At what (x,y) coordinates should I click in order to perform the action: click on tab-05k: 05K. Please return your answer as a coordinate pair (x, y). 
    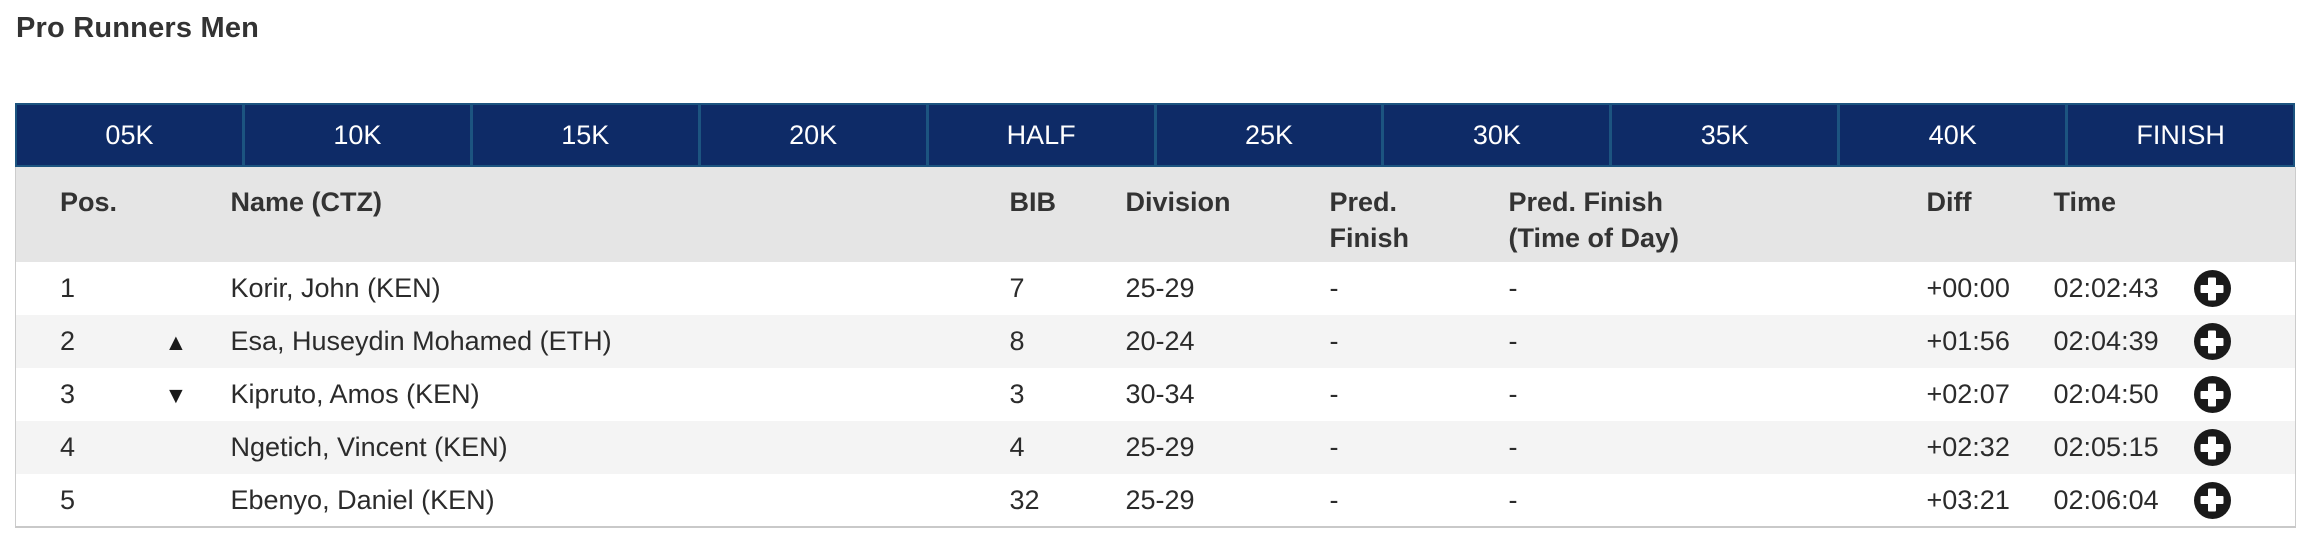
    Looking at the image, I should click on (129, 134).